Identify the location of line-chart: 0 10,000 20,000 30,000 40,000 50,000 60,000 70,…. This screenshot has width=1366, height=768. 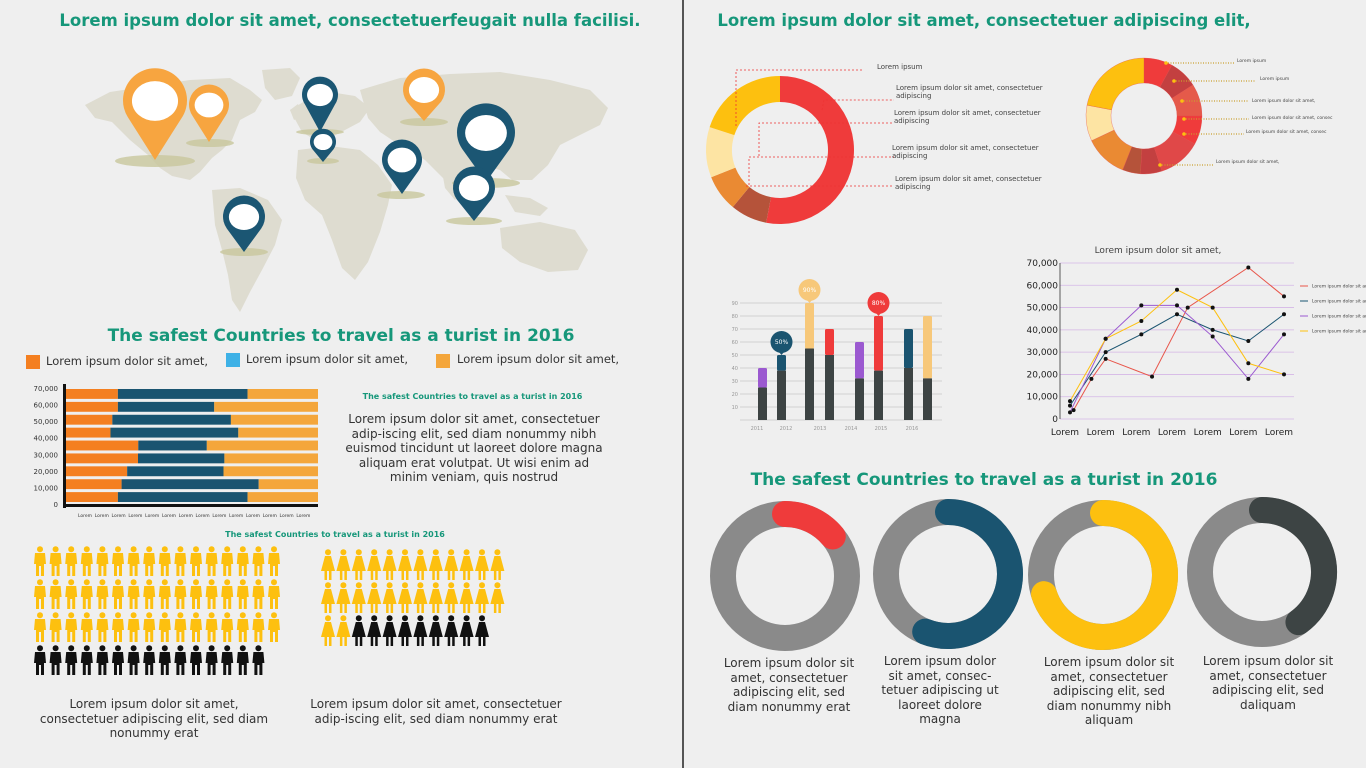
(1196, 348).